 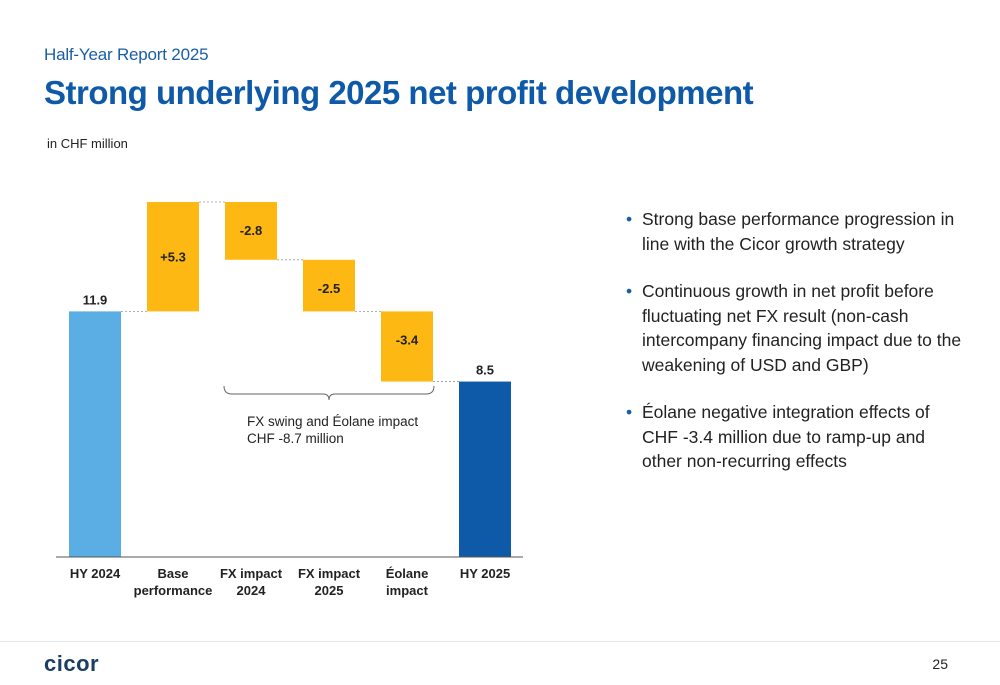 I want to click on page-number: 25, so click(x=940, y=664).